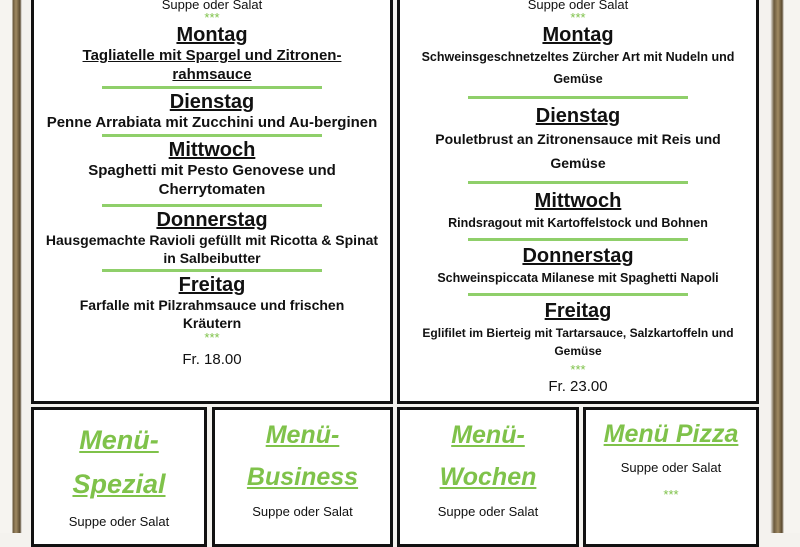 The width and height of the screenshot is (800, 547). I want to click on menu-title: Menü-Business, so click(302, 456).